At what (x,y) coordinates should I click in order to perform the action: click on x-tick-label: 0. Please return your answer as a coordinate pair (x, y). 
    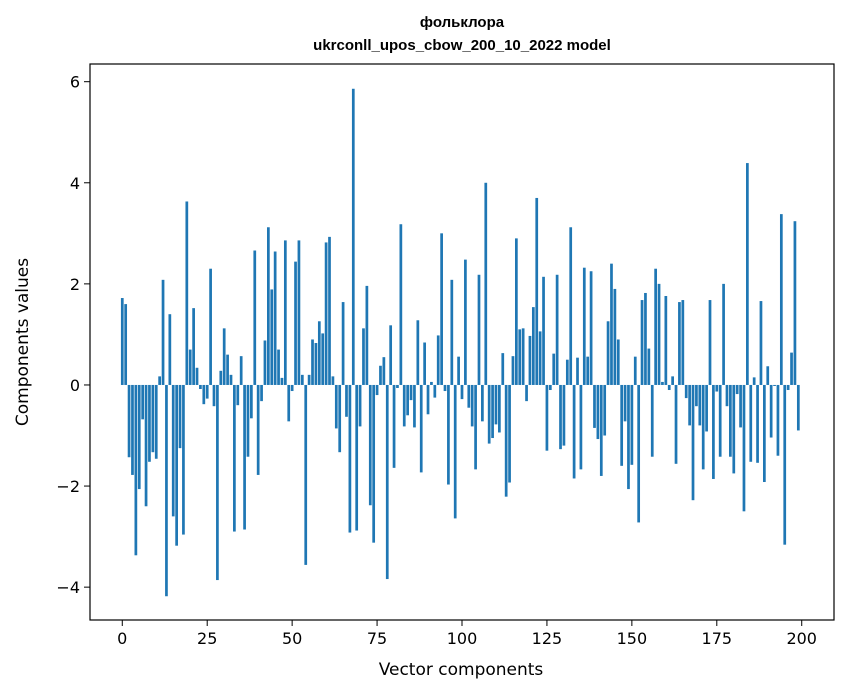
    Looking at the image, I should click on (122, 638).